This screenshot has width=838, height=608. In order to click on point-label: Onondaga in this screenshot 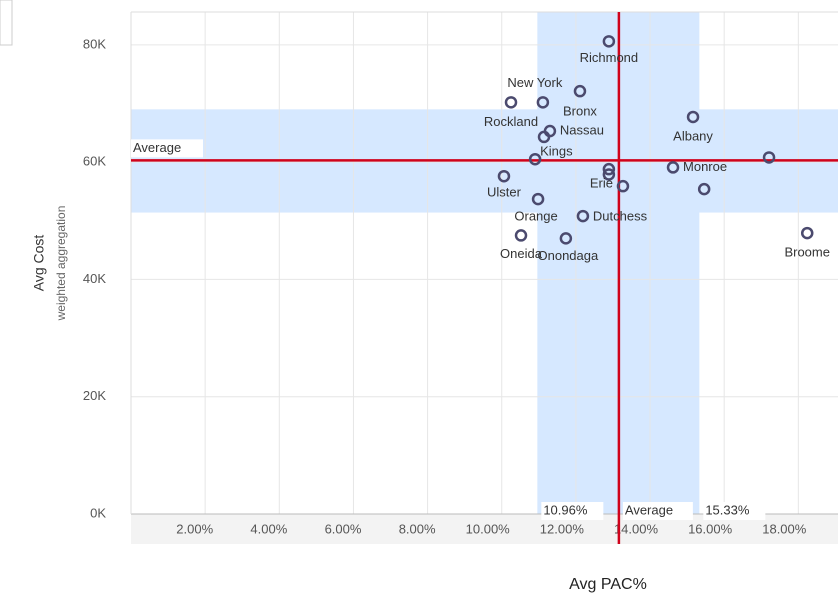, I will do `click(568, 255)`.